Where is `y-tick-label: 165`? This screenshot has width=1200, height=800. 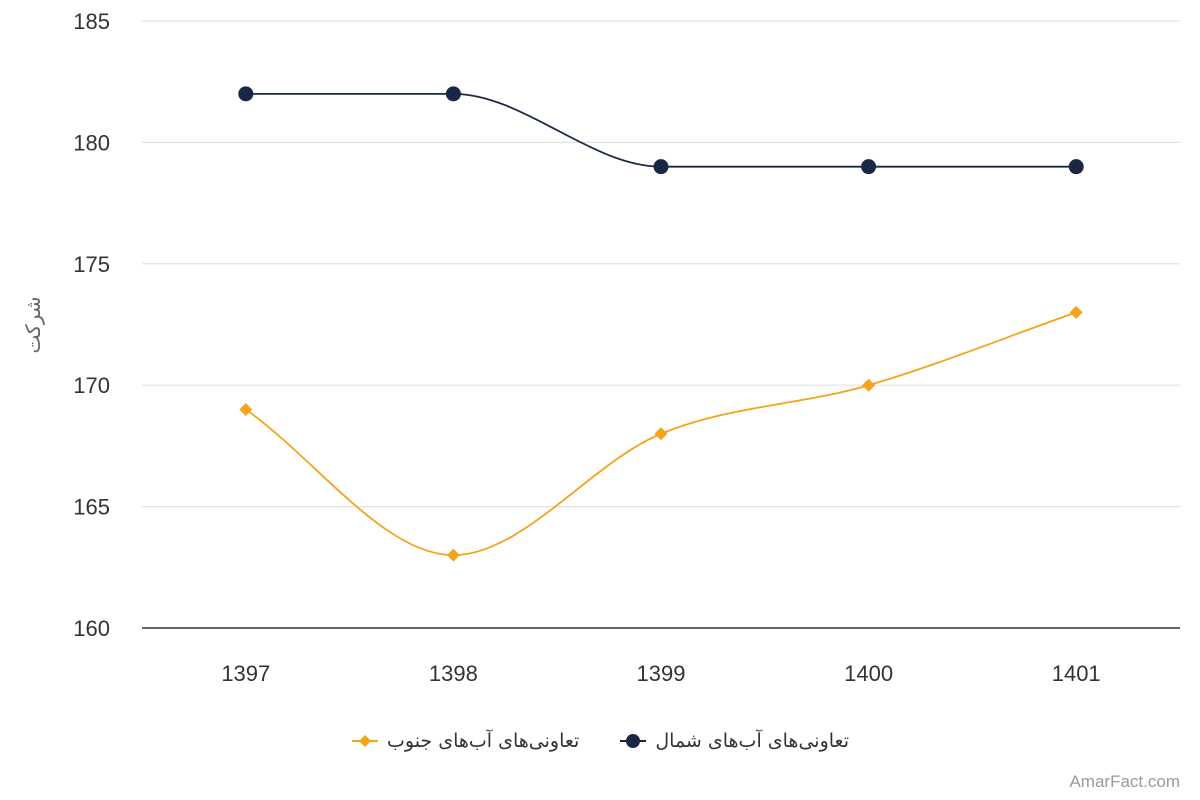 y-tick-label: 165 is located at coordinates (91, 507).